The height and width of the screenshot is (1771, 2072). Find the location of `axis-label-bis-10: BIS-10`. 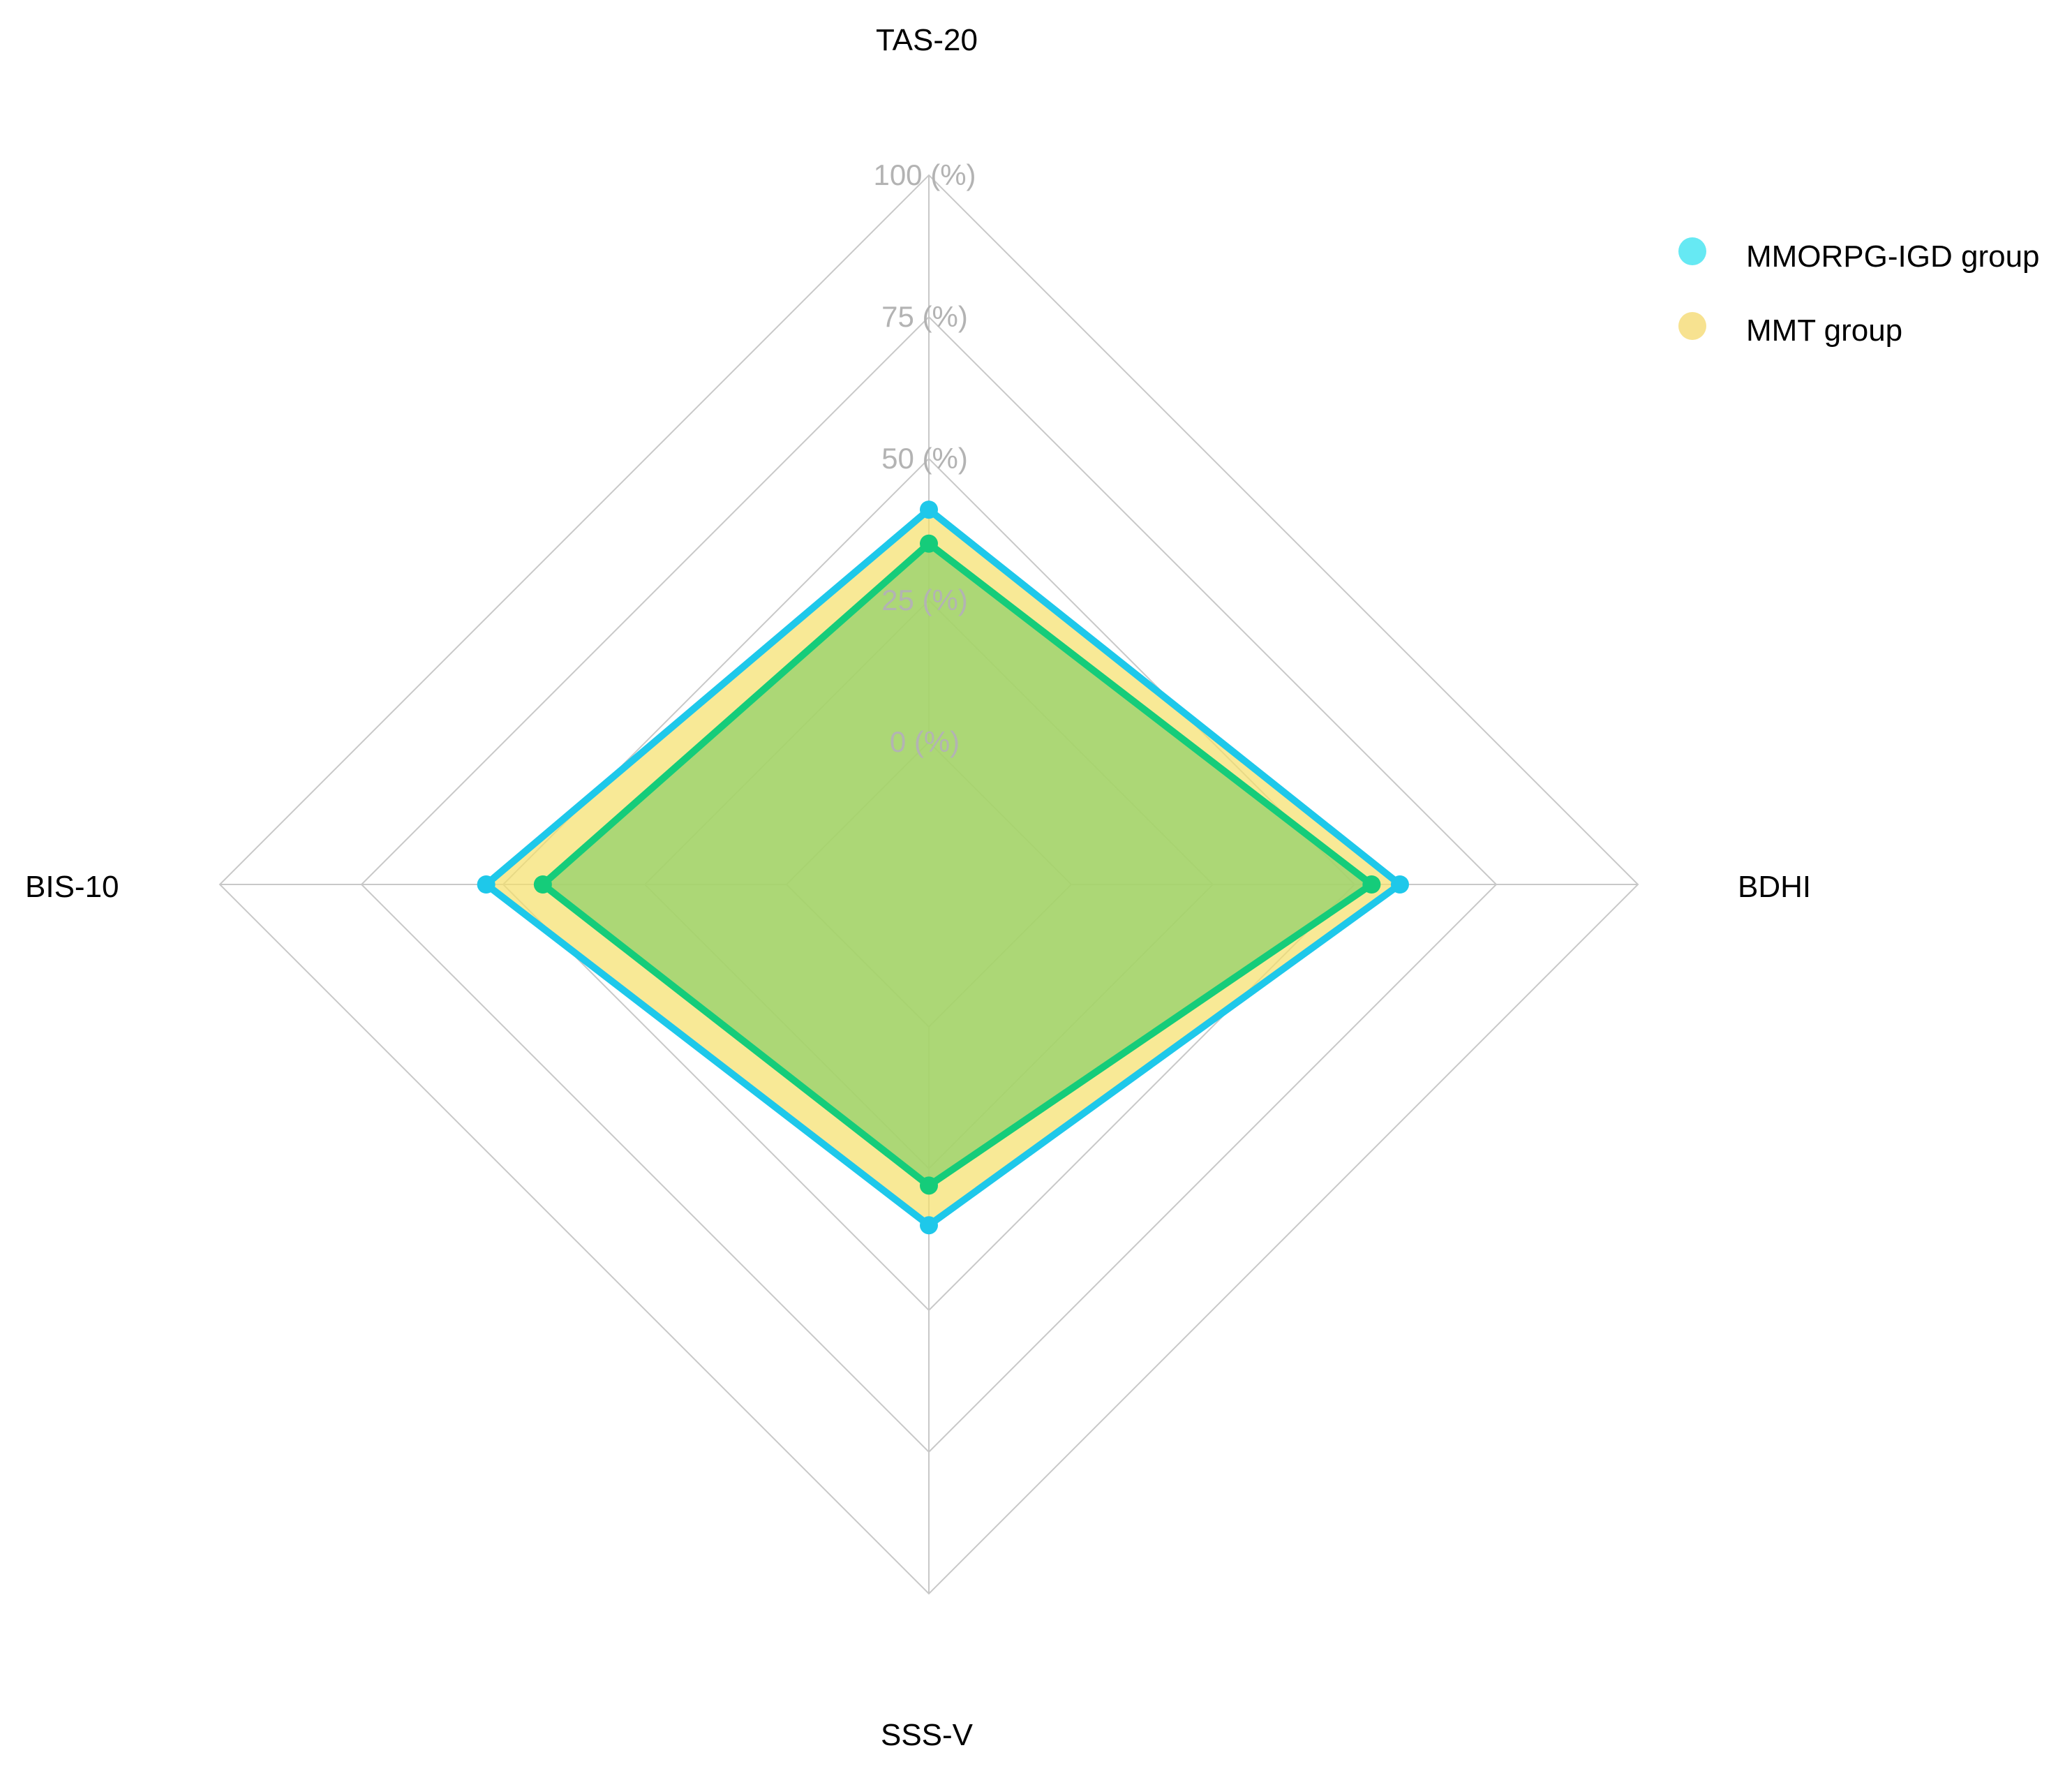

axis-label-bis-10: BIS-10 is located at coordinates (72, 887).